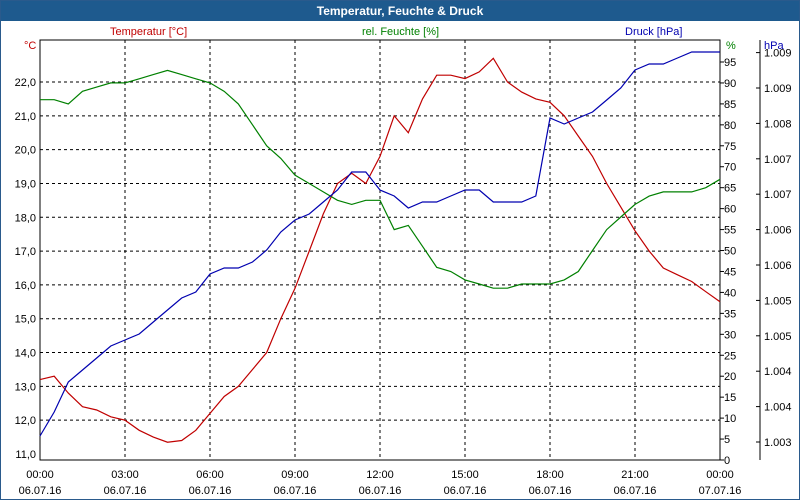  What do you see at coordinates (25, 455) in the screenshot?
I see `y-left-tick: 11,0` at bounding box center [25, 455].